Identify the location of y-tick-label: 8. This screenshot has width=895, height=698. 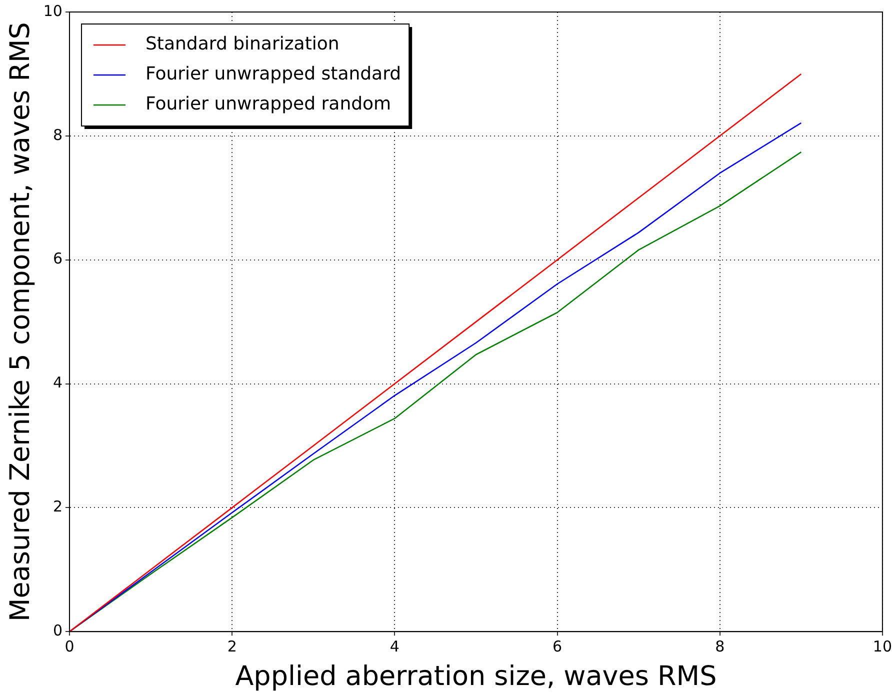
(57, 135).